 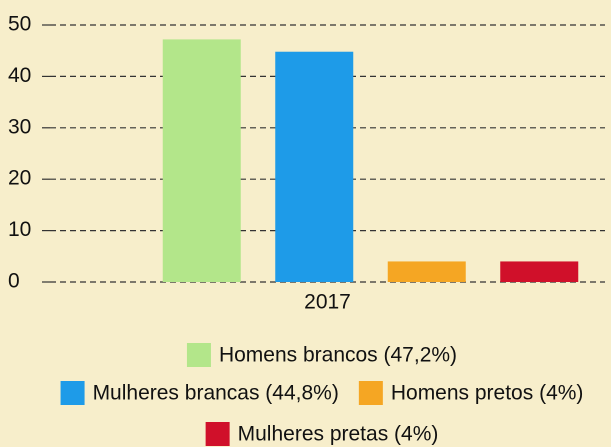 I want to click on x-tick-label: 2017, so click(x=327, y=302).